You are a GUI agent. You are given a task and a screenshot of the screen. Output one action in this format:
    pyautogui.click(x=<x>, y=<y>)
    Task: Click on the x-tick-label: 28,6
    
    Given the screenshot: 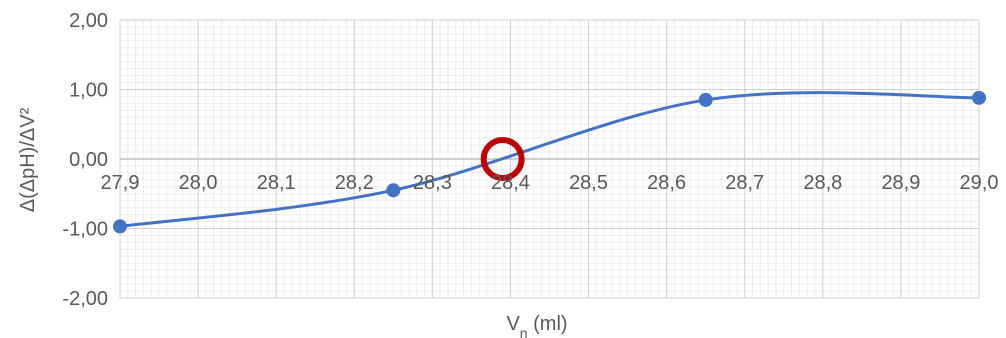 What is the action you would take?
    pyautogui.click(x=666, y=183)
    